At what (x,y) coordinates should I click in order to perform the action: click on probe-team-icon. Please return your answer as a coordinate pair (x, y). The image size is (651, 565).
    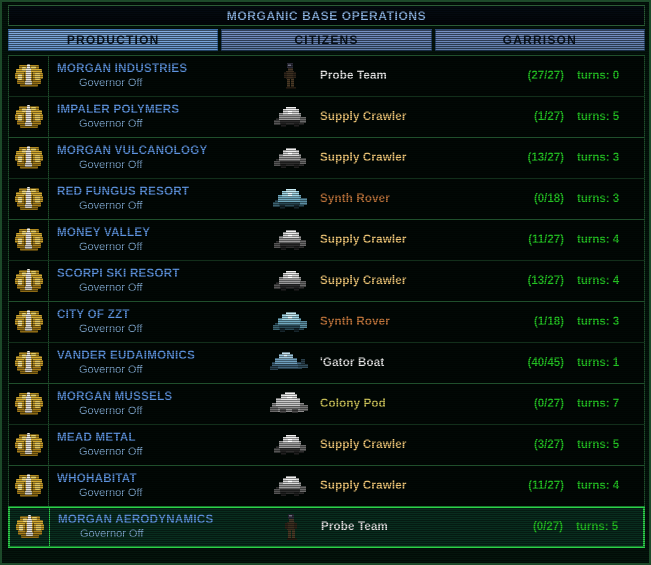
    Looking at the image, I should click on (290, 76).